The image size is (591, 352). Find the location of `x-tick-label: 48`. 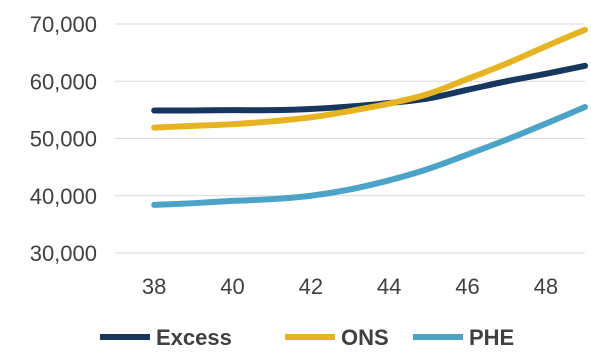

x-tick-label: 48 is located at coordinates (546, 286).